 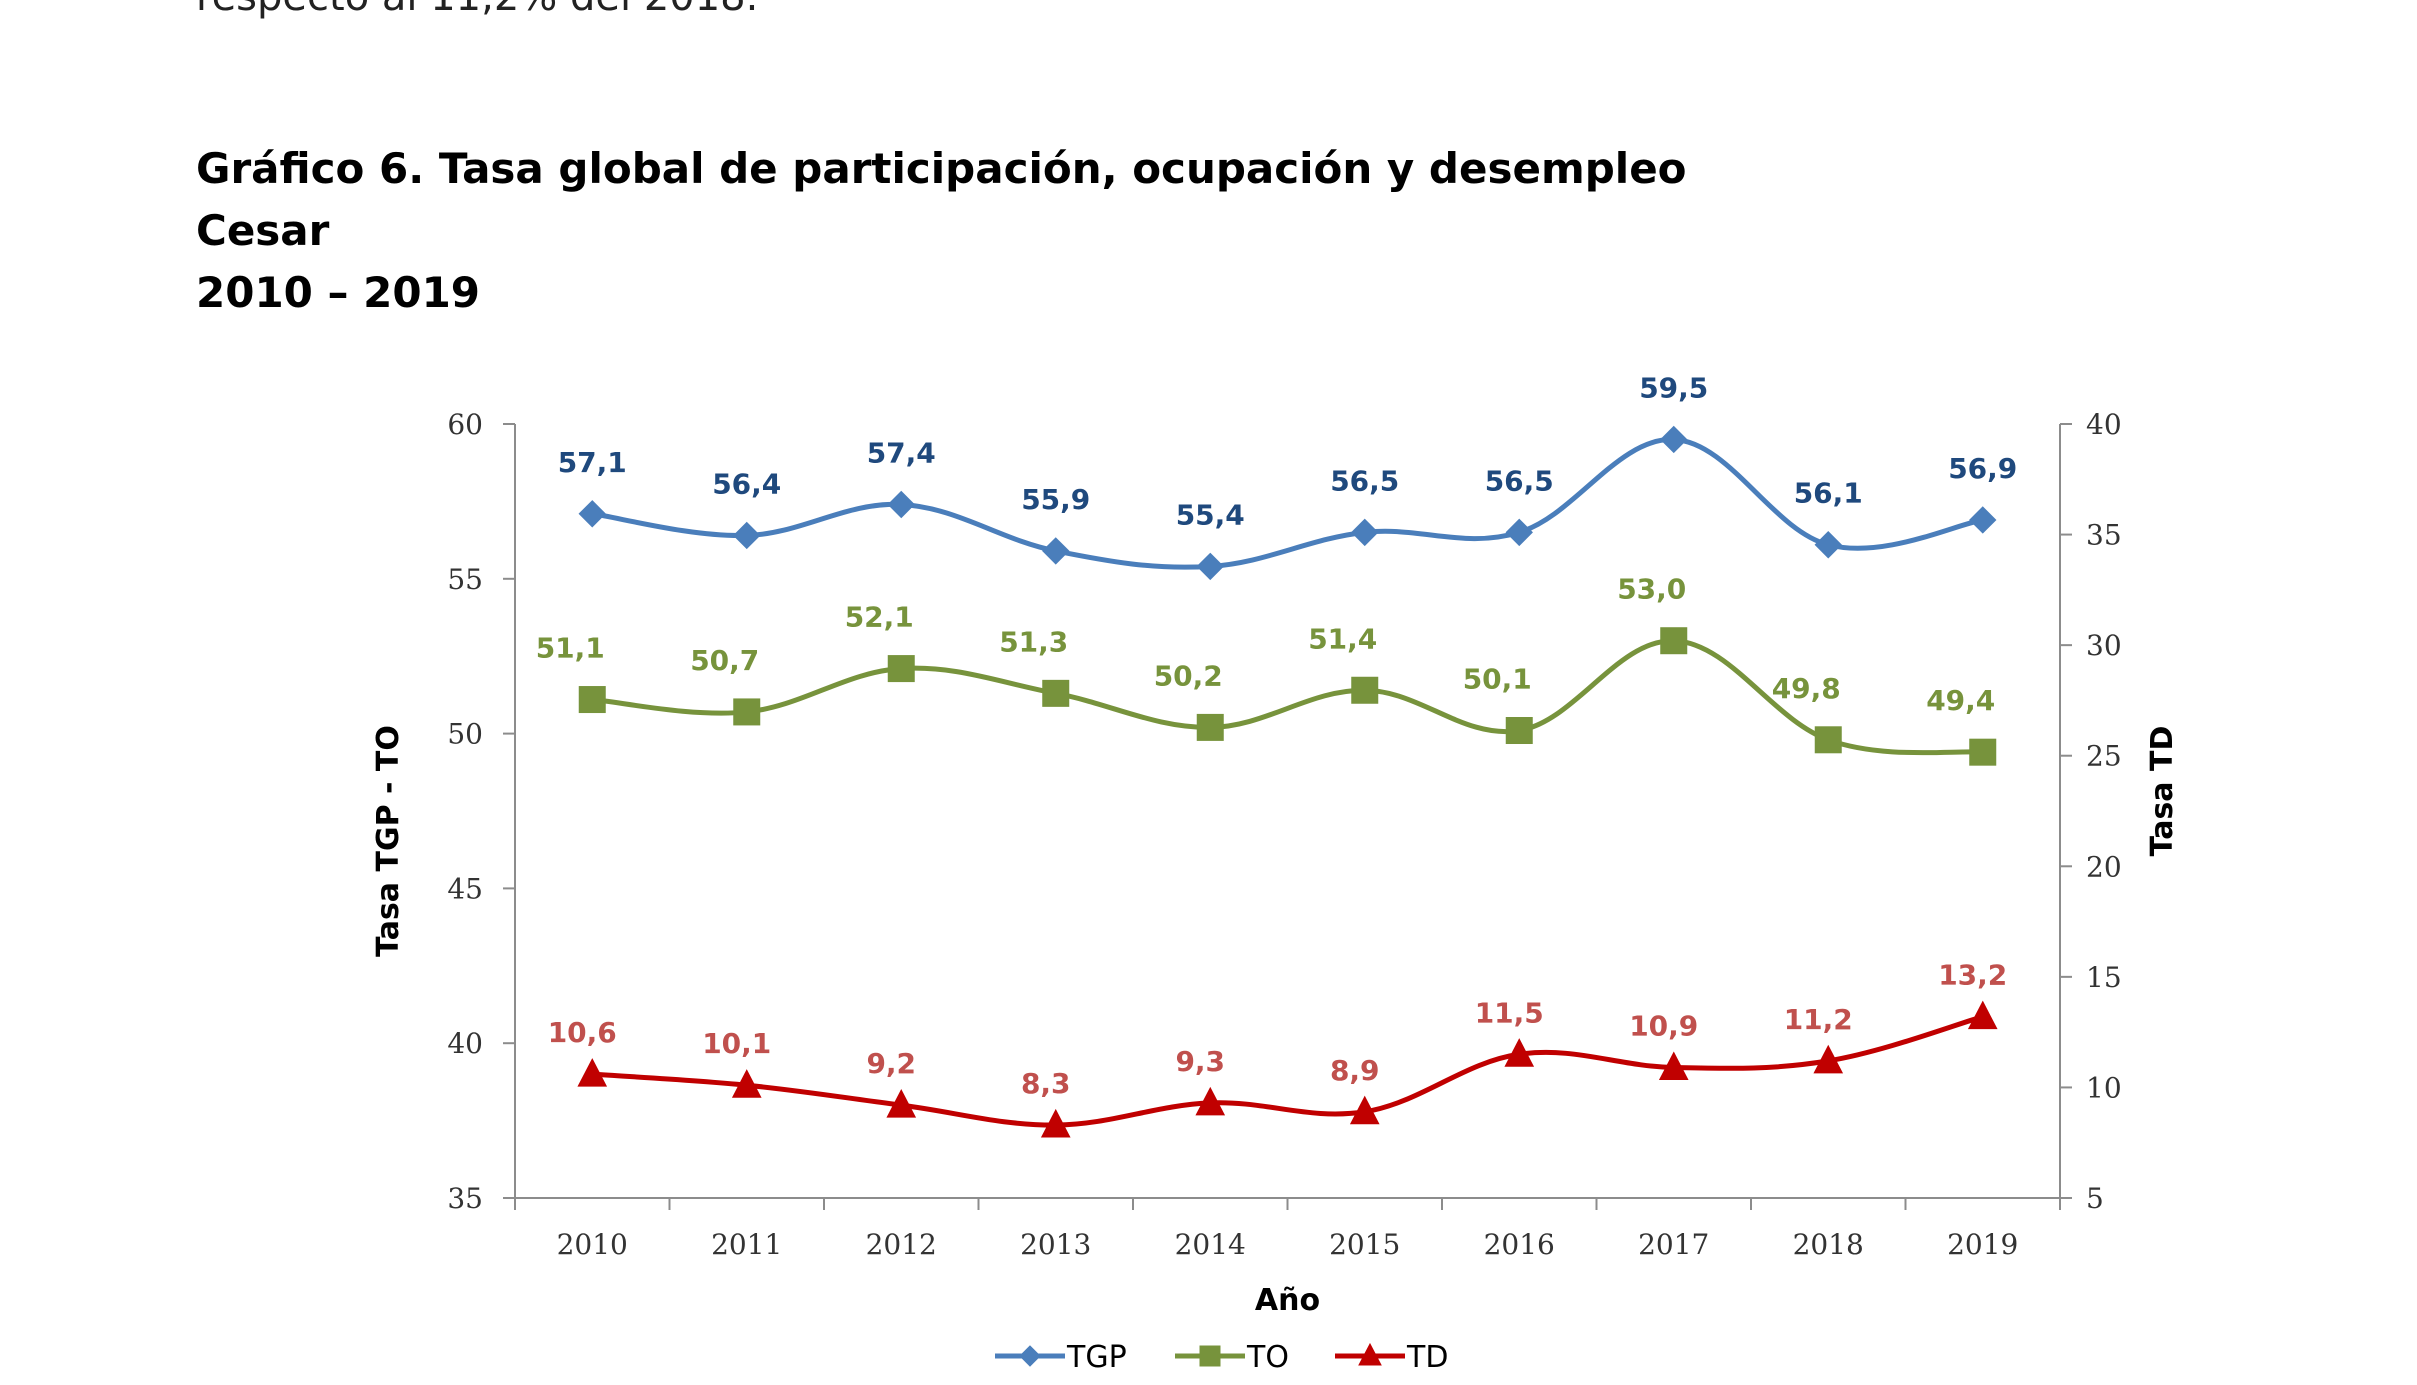 What do you see at coordinates (1030, 1356) in the screenshot?
I see `legend-marker-tgp` at bounding box center [1030, 1356].